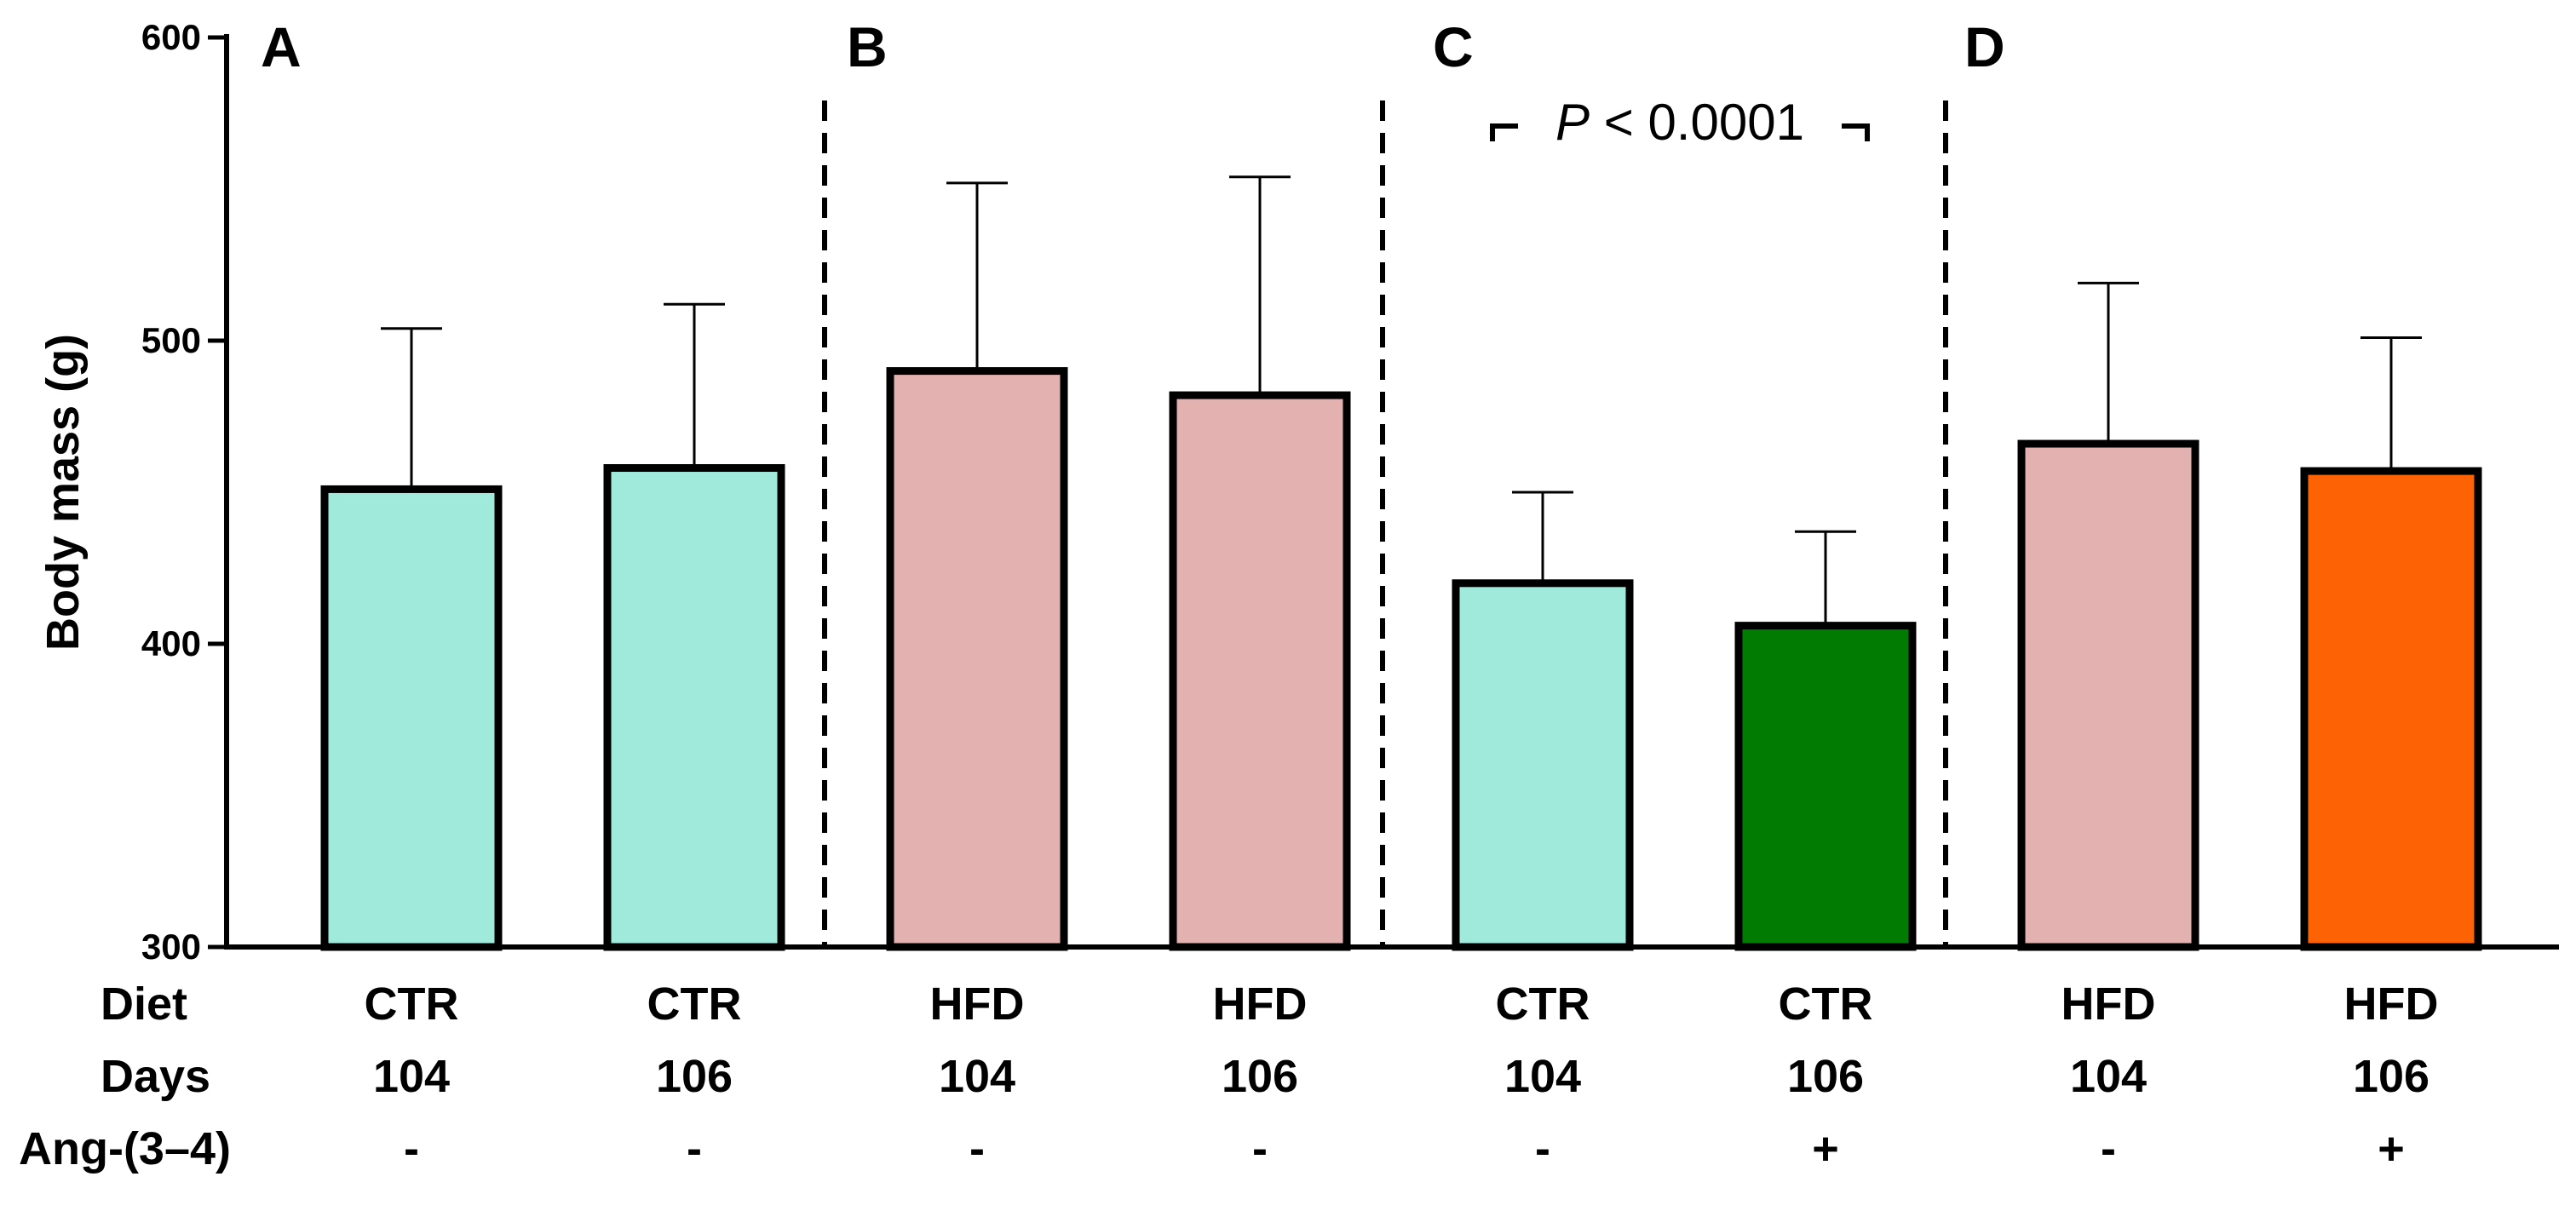 The height and width of the screenshot is (1211, 2576). What do you see at coordinates (1826, 1148) in the screenshot?
I see `bar-6-ang-label: +` at bounding box center [1826, 1148].